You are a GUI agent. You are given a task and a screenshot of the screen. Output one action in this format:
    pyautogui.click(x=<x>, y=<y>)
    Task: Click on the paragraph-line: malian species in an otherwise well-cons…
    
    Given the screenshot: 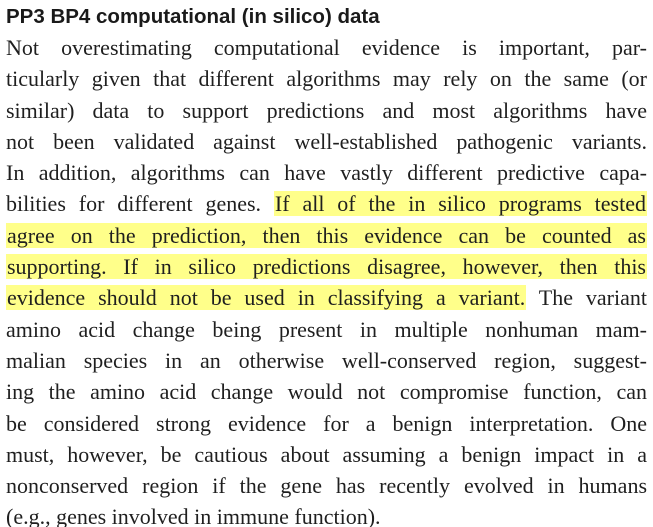 What is the action you would take?
    pyautogui.click(x=326, y=360)
    